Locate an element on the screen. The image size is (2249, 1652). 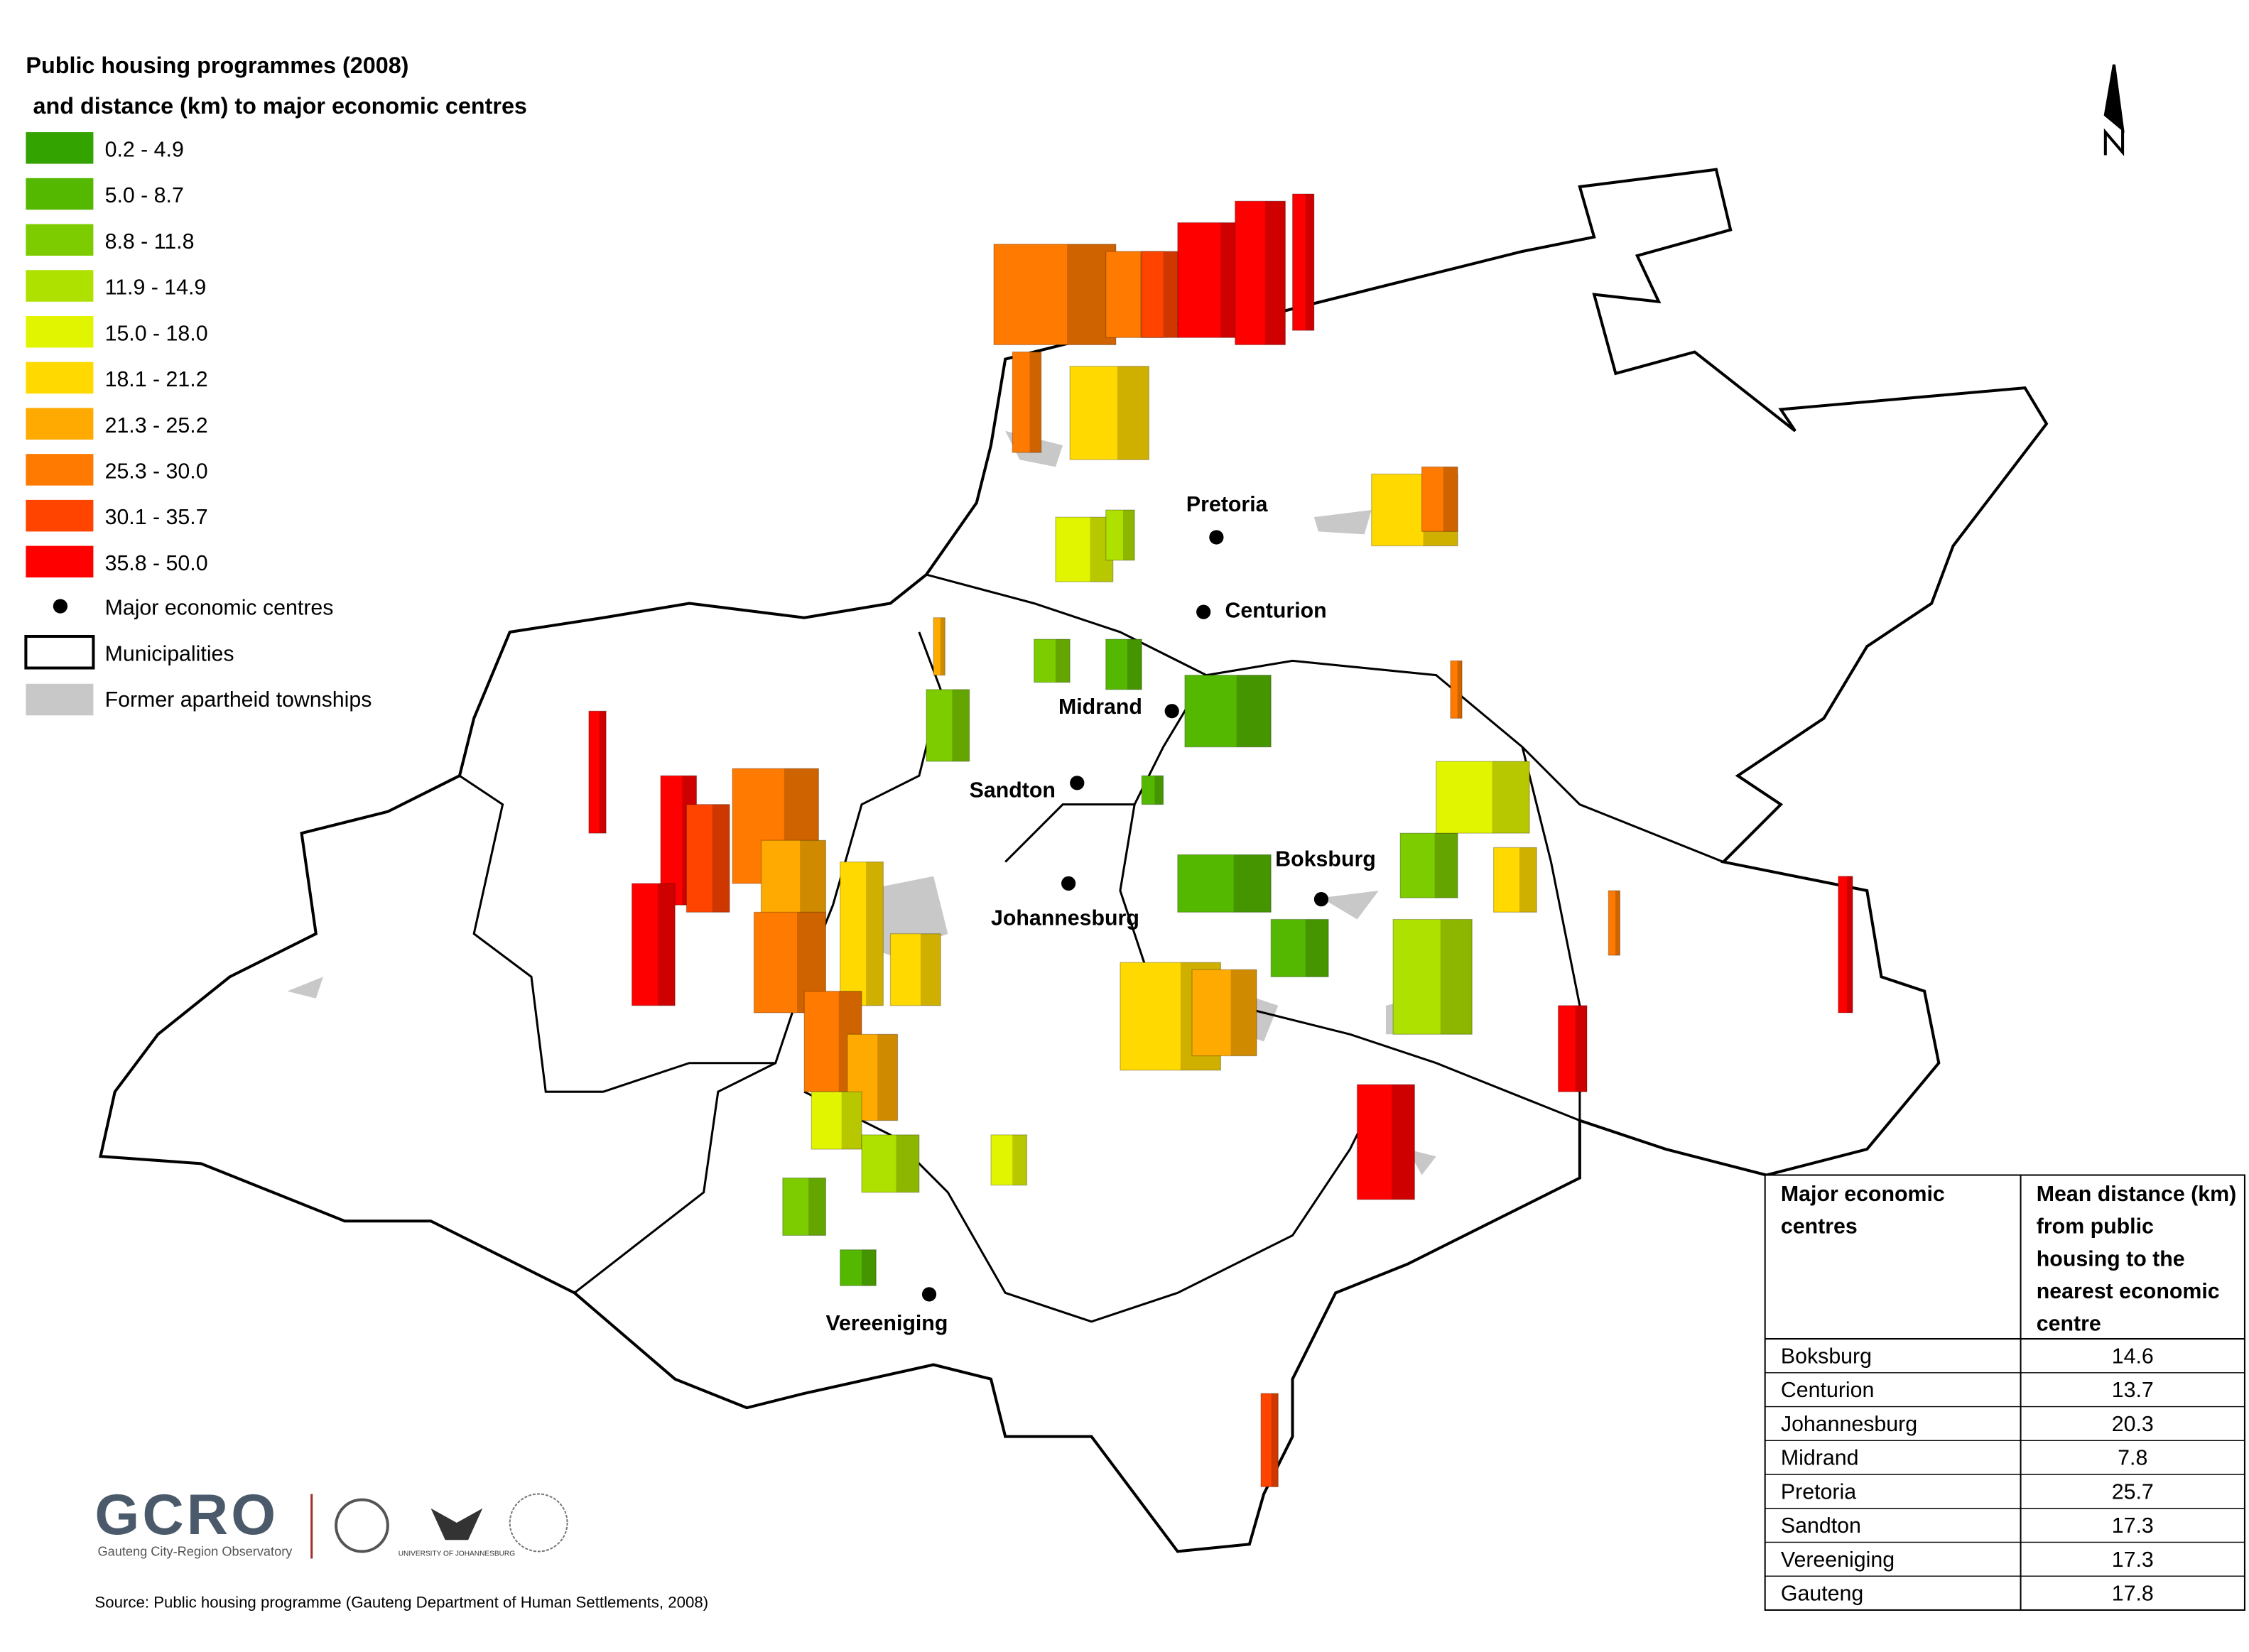
centre-label: Pretoria is located at coordinates (1227, 504).